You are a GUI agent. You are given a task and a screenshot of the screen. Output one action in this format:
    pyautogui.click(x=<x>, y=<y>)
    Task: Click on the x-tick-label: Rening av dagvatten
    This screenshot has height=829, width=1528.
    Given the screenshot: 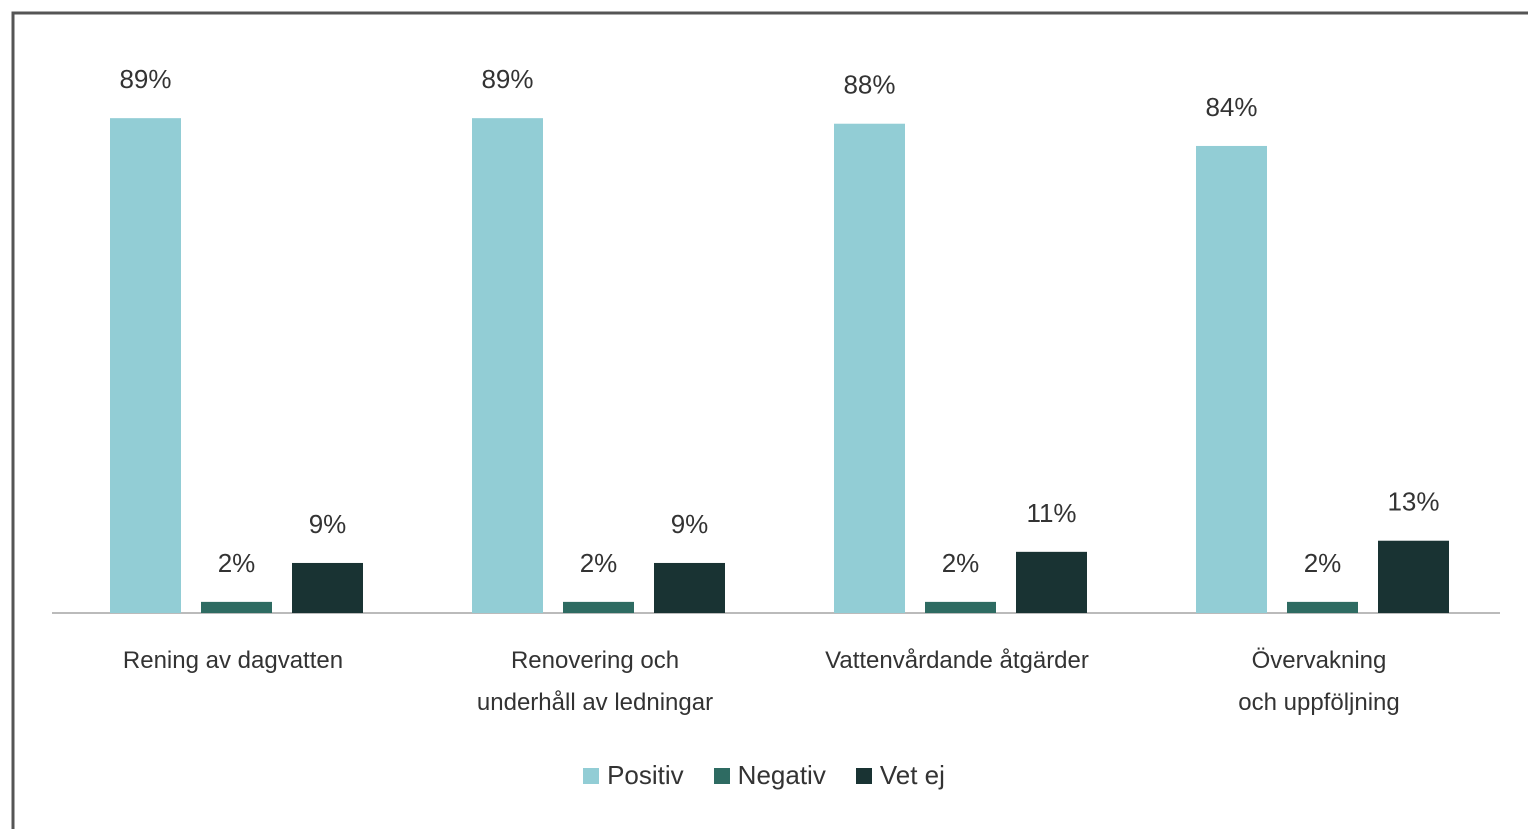 What is the action you would take?
    pyautogui.click(x=233, y=660)
    